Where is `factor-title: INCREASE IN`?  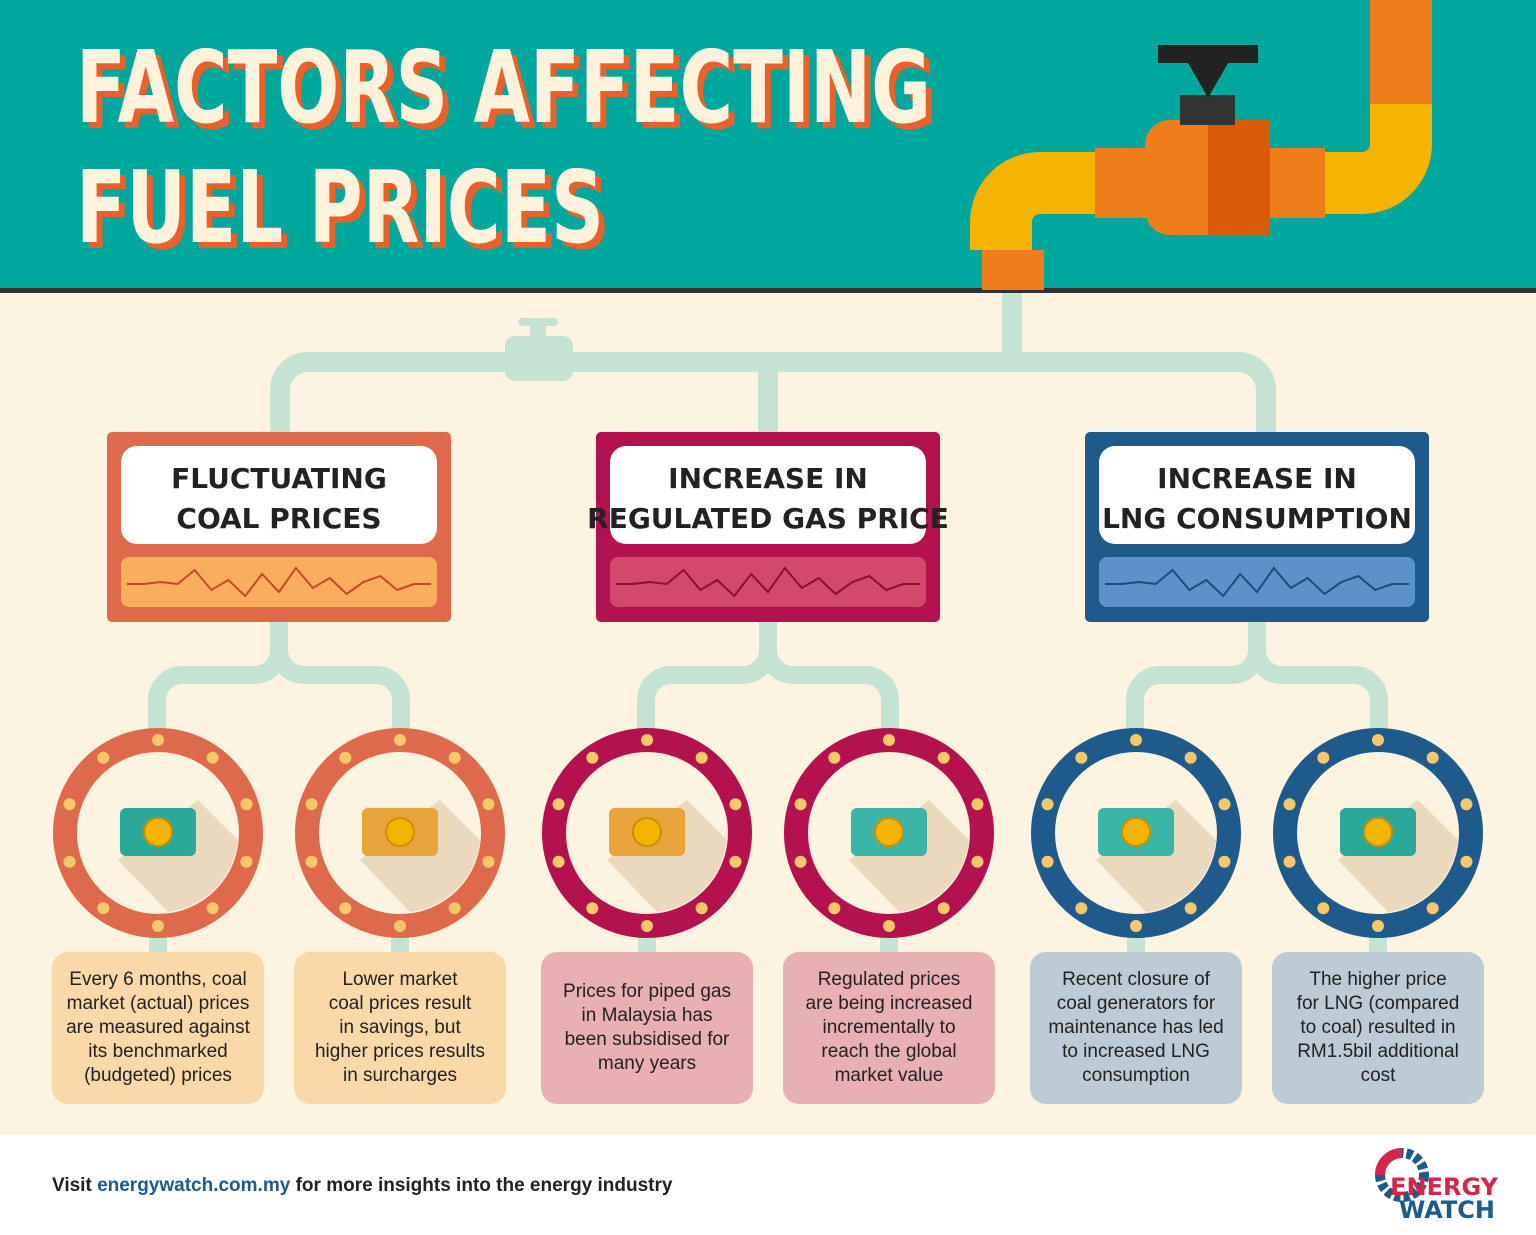 factor-title: INCREASE IN is located at coordinates (768, 478).